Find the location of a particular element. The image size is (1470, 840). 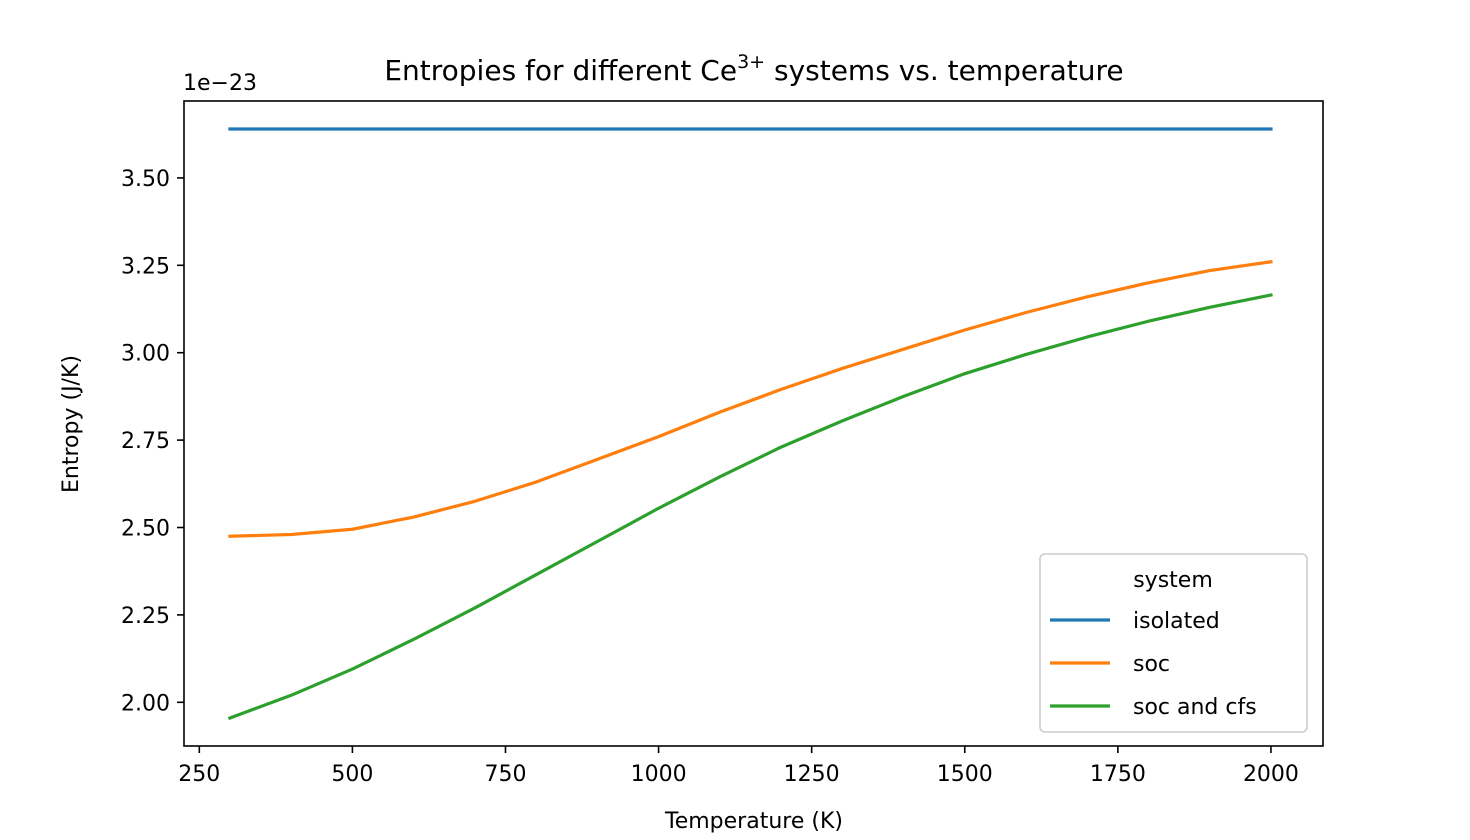

legend-label-soc-and-cfs: soc and cfs is located at coordinates (1195, 707).